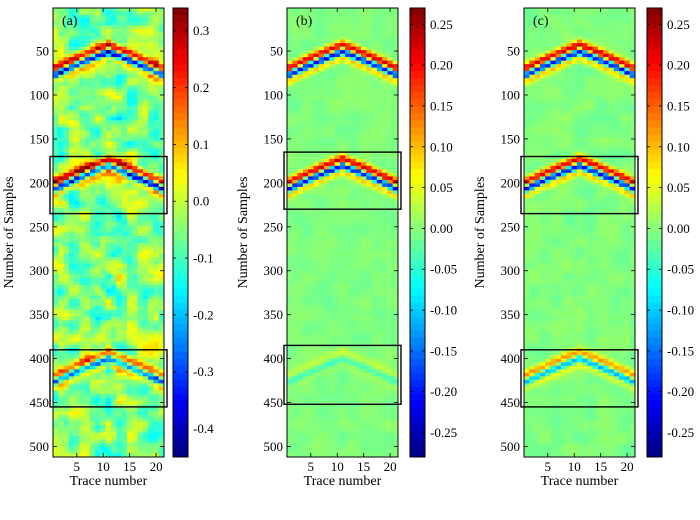 The width and height of the screenshot is (700, 520). I want to click on highlight-boxes-a, so click(108, 281).